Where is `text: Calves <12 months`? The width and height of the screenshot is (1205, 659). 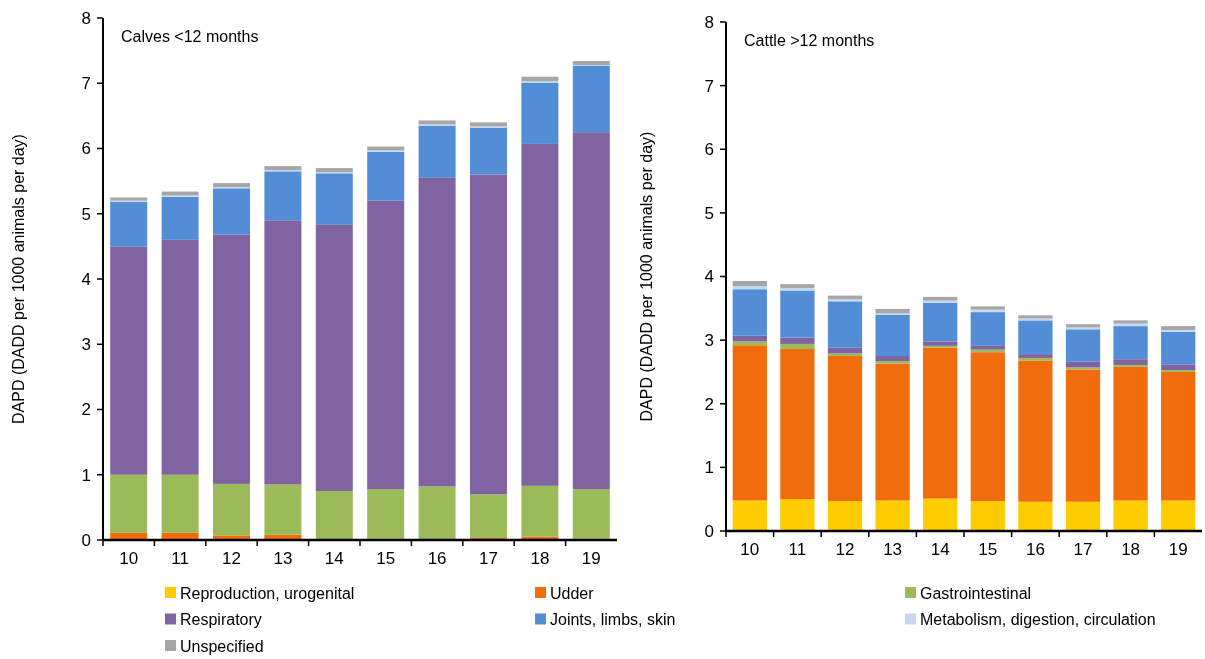 text: Calves <12 months is located at coordinates (190, 36).